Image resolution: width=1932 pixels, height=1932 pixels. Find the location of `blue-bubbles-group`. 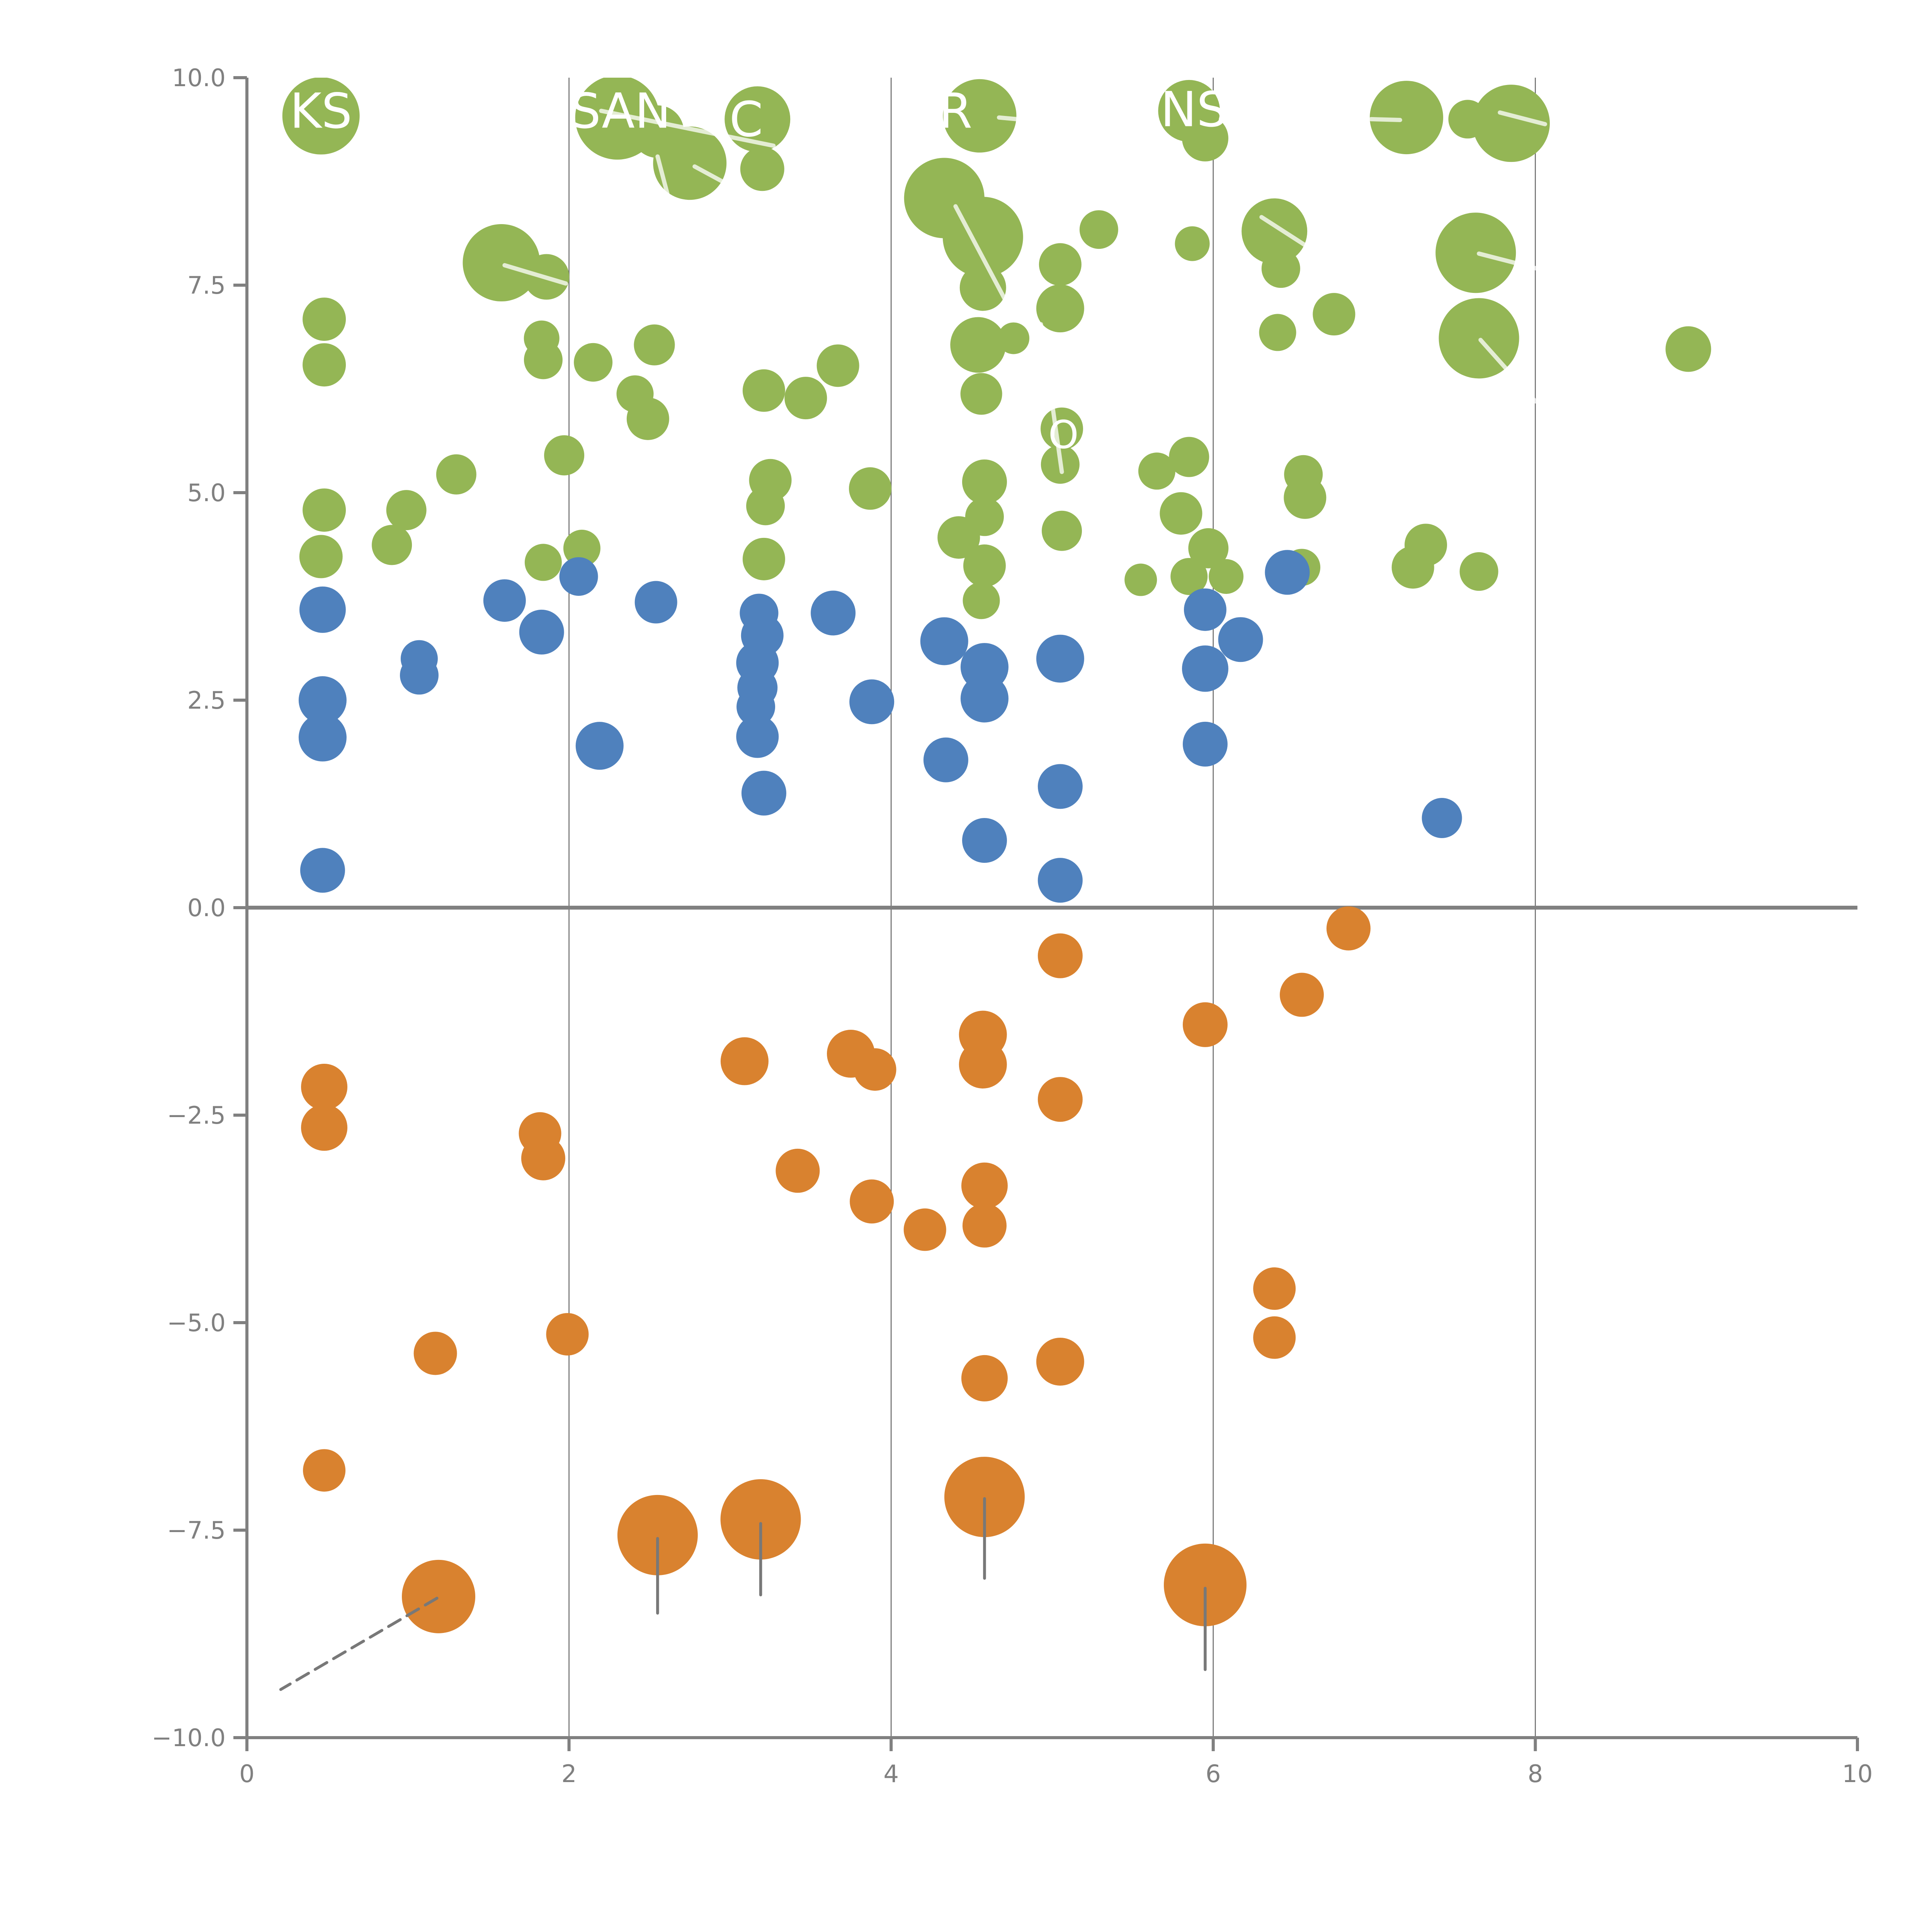

blue-bubbles-group is located at coordinates (880, 727).